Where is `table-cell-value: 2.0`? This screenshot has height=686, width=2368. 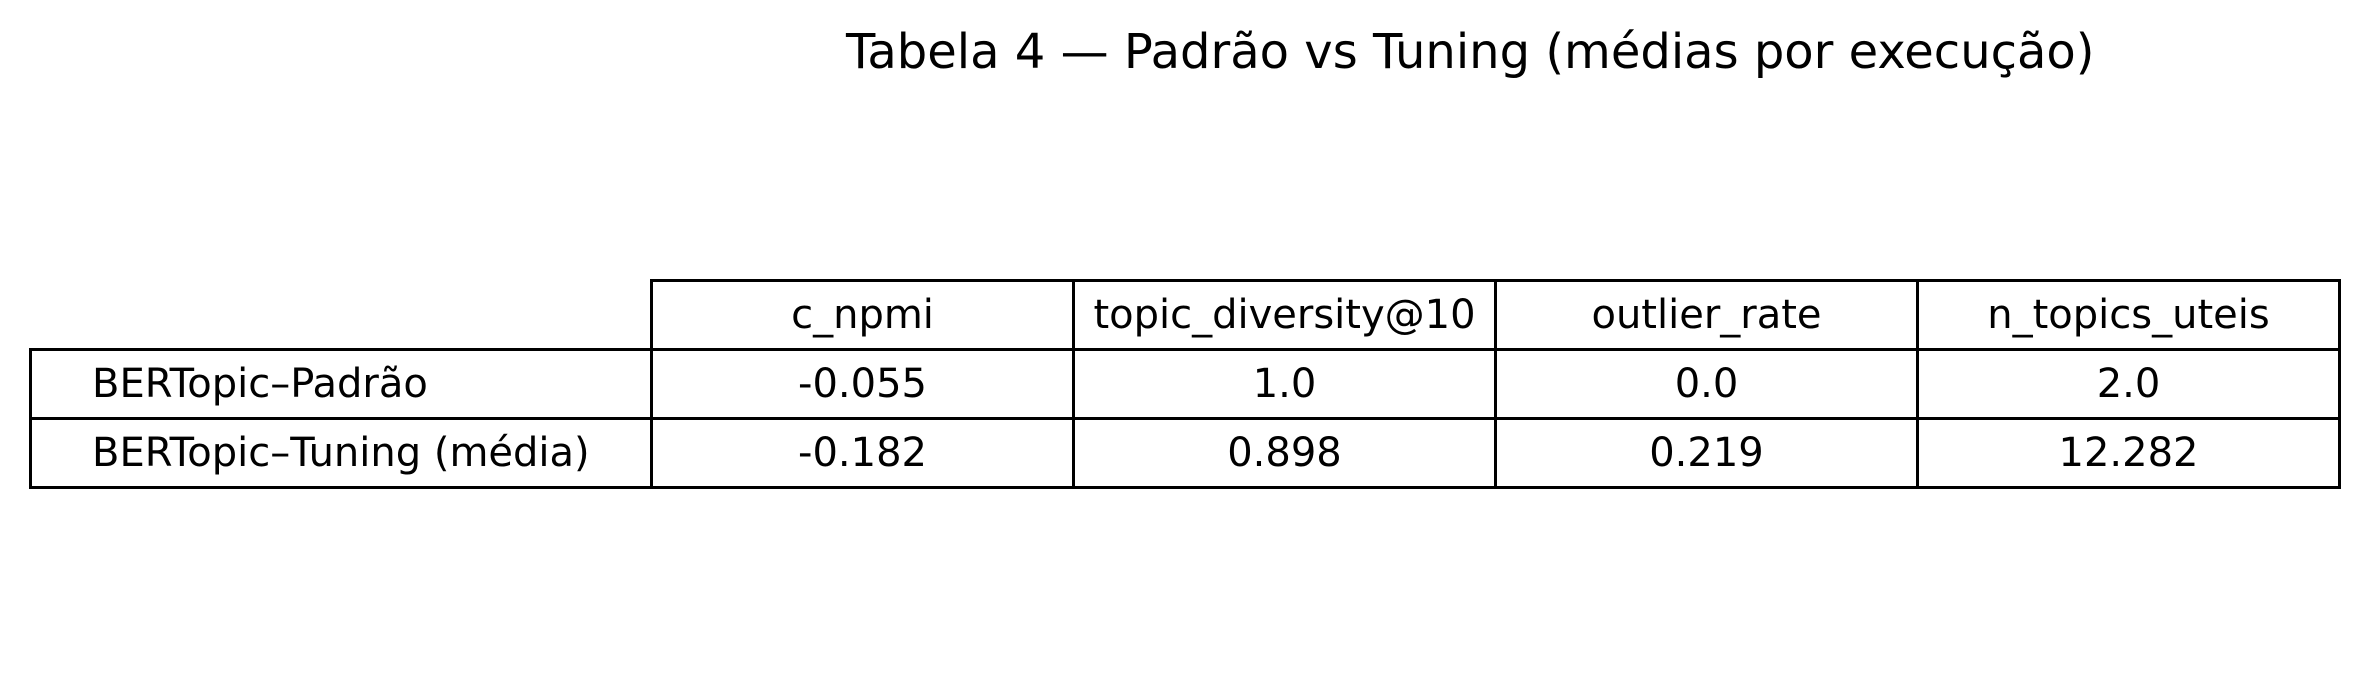
table-cell-value: 2.0 is located at coordinates (2128, 384).